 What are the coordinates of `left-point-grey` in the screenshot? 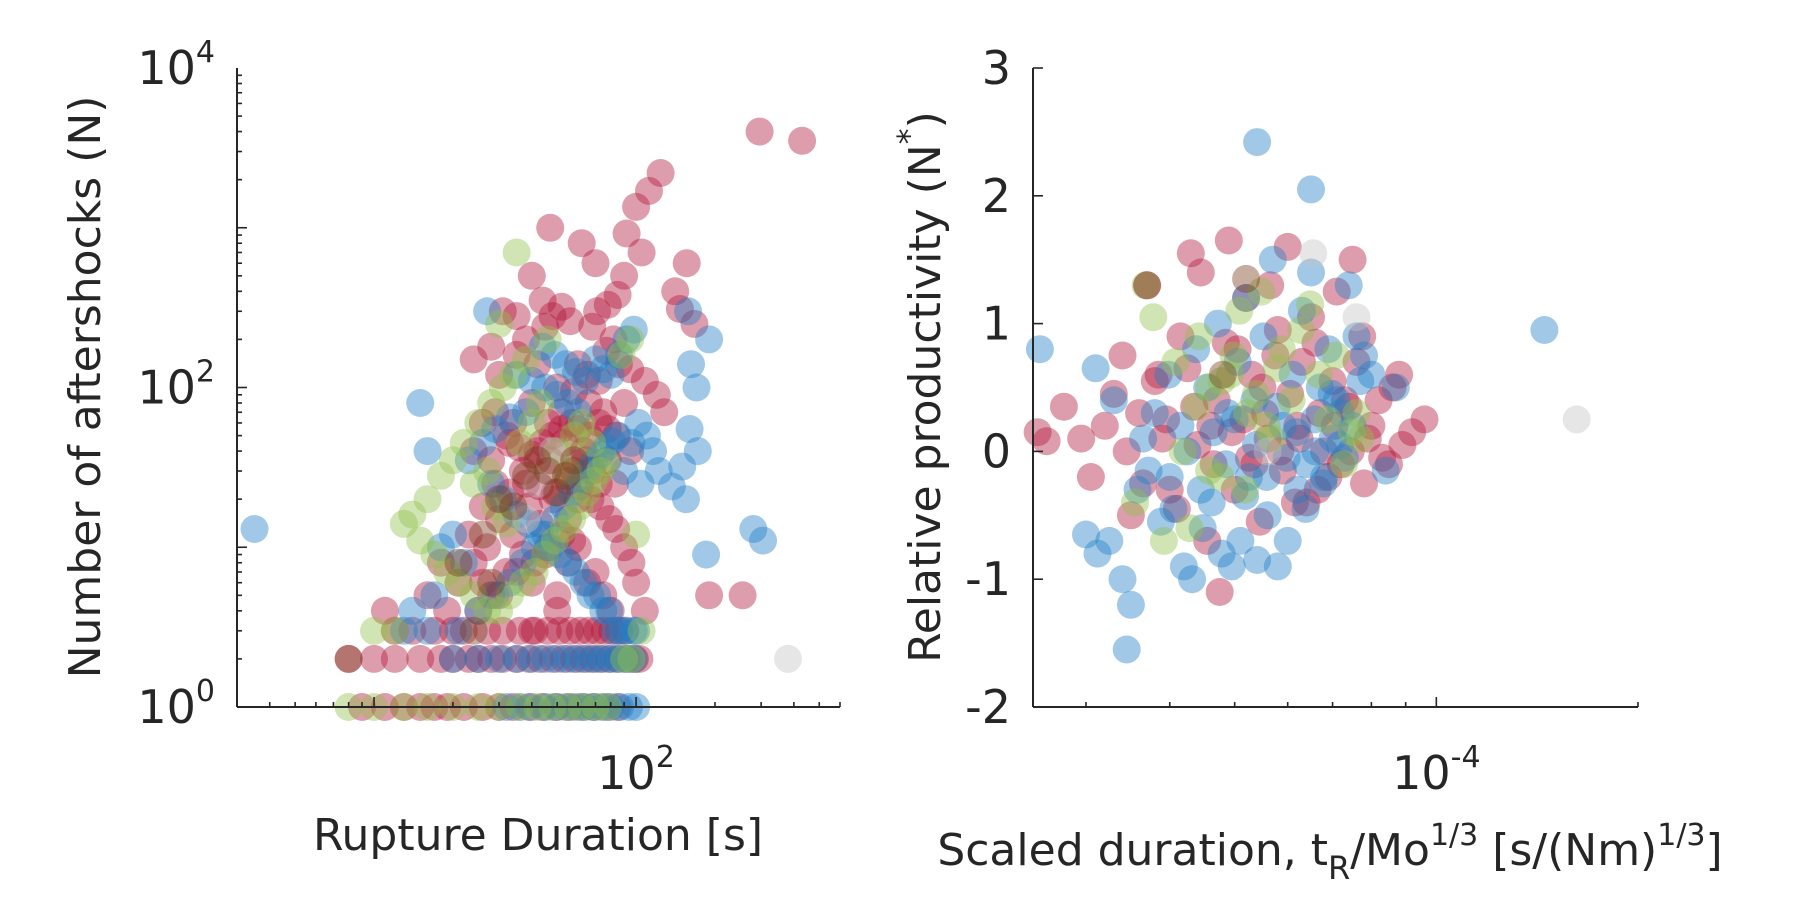 It's located at (788, 658).